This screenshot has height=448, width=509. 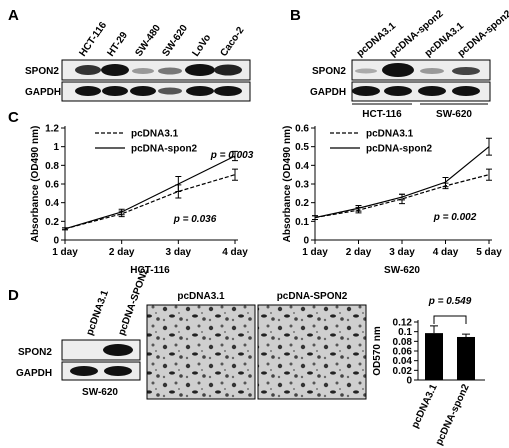 What do you see at coordinates (489, 252) in the screenshot?
I see `x-tick-label: 5 day` at bounding box center [489, 252].